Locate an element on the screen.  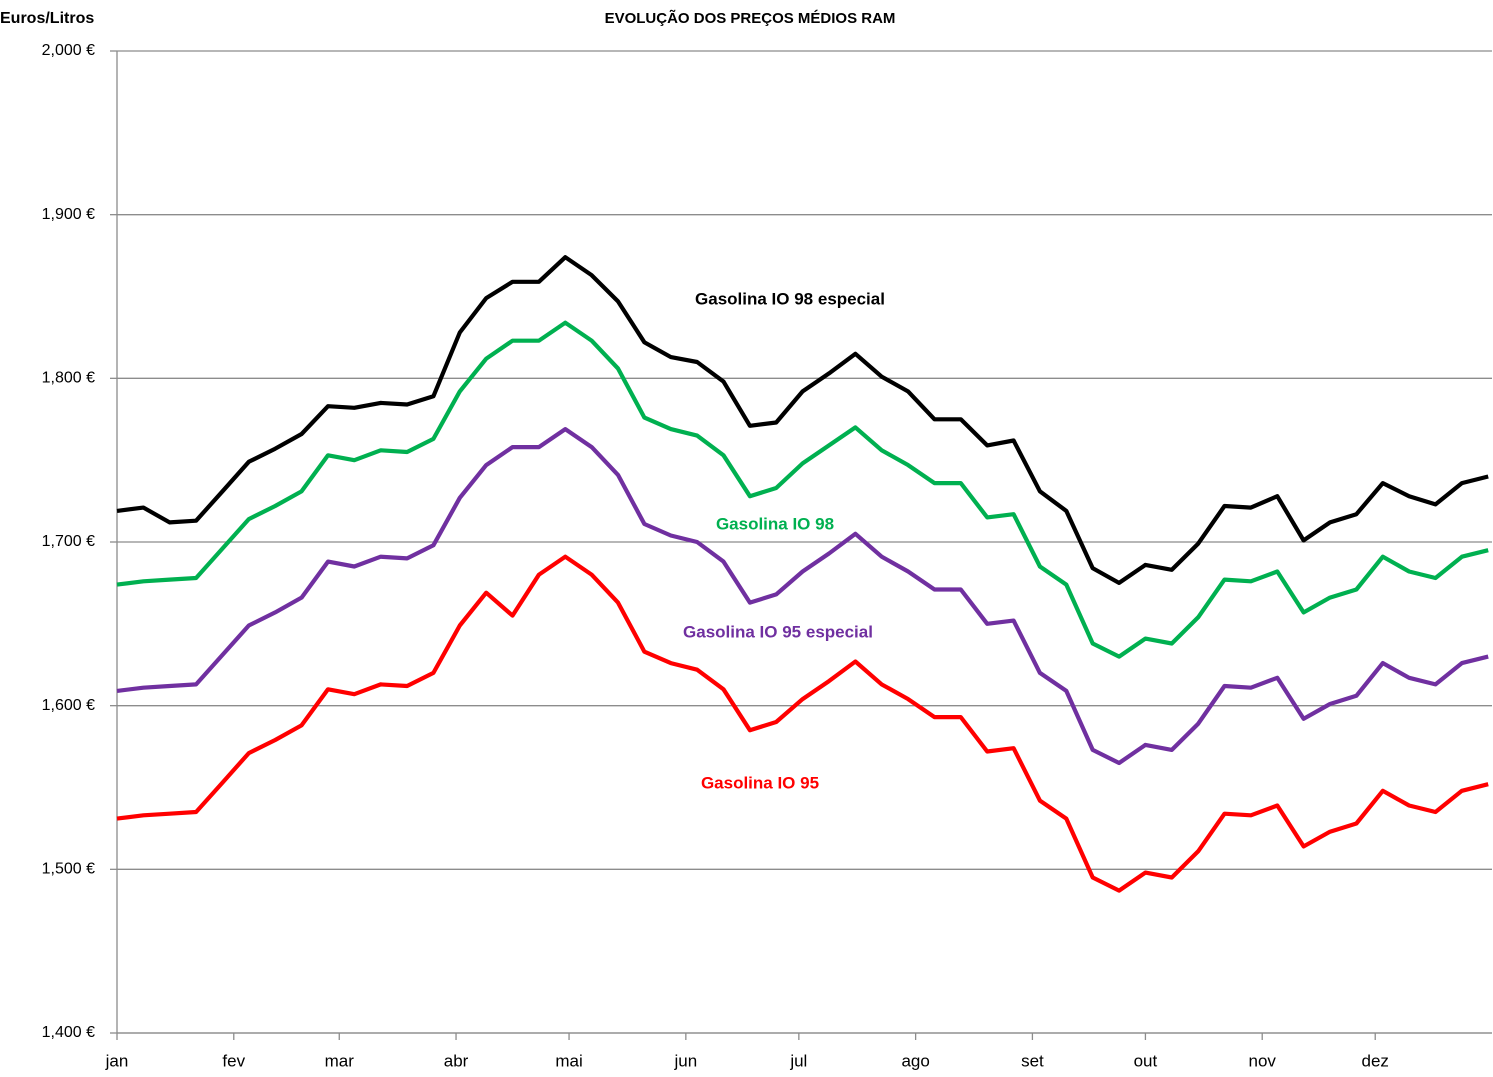
series-label: Gasolina IO 98 especial is located at coordinates (790, 298).